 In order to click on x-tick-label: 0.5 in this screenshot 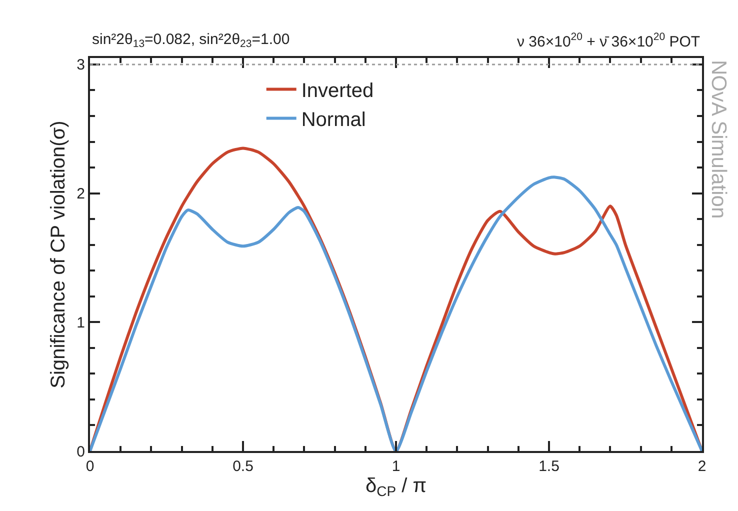, I will do `click(243, 466)`.